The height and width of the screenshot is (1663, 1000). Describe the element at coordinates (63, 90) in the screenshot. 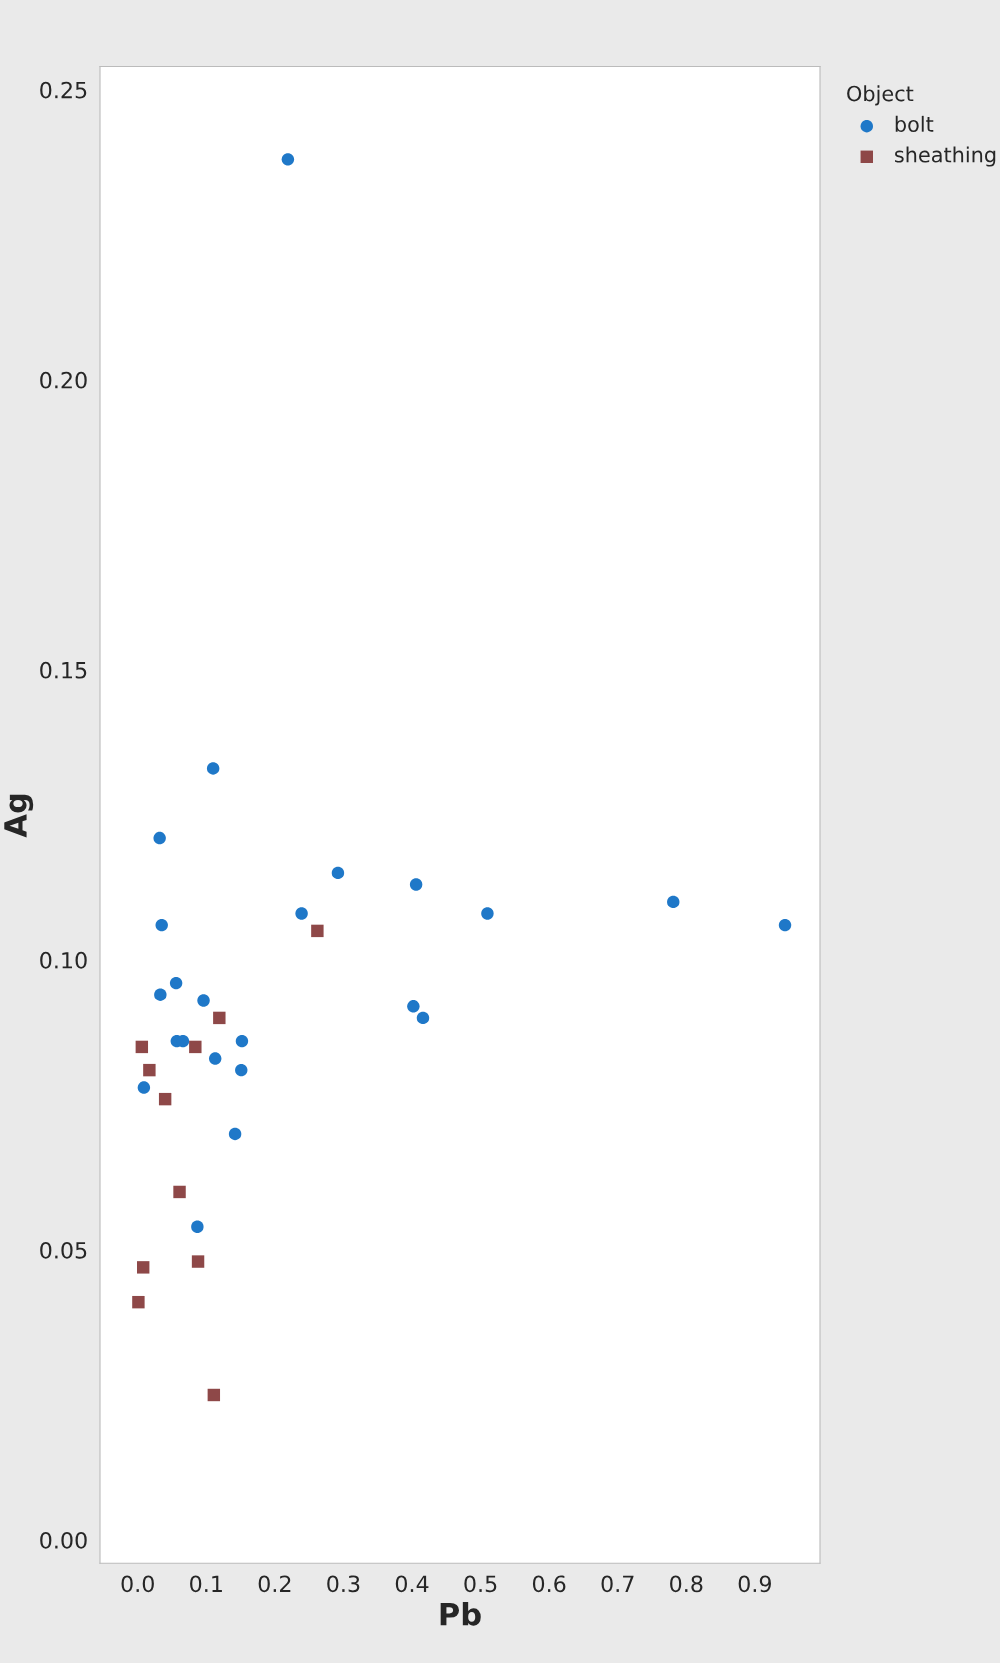

I see `y-tick-label: 0.25` at that location.